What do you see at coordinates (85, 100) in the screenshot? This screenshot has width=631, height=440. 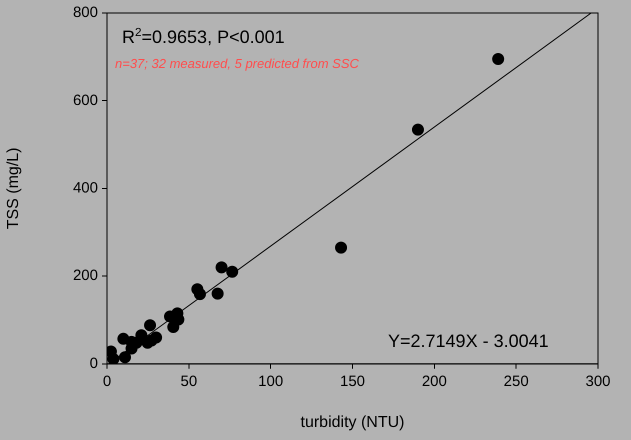 I see `y-tick-label: 600` at bounding box center [85, 100].